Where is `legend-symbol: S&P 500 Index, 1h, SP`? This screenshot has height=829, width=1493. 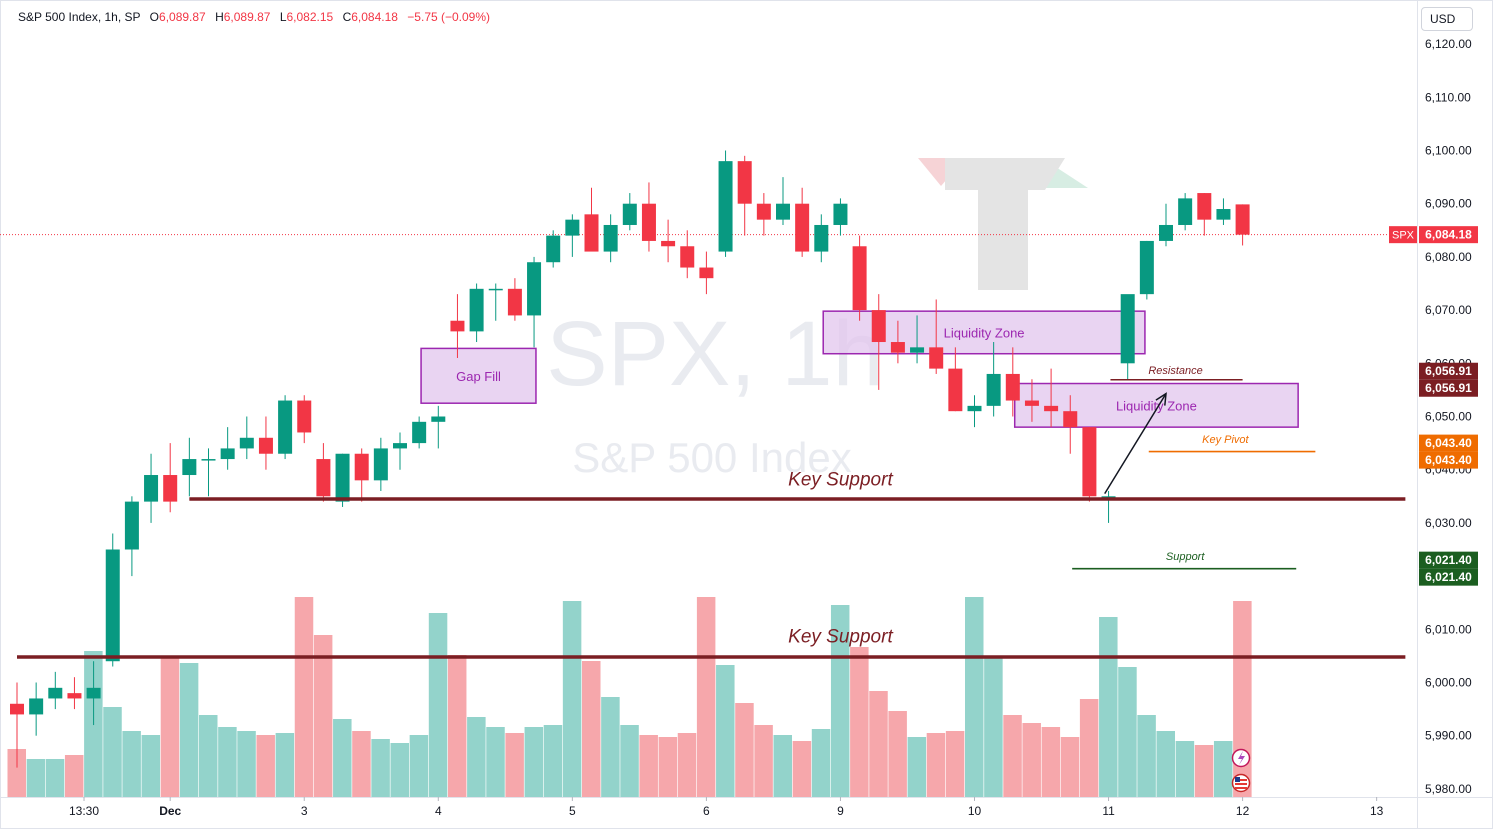
legend-symbol: S&P 500 Index, 1h, SP is located at coordinates (79, 17).